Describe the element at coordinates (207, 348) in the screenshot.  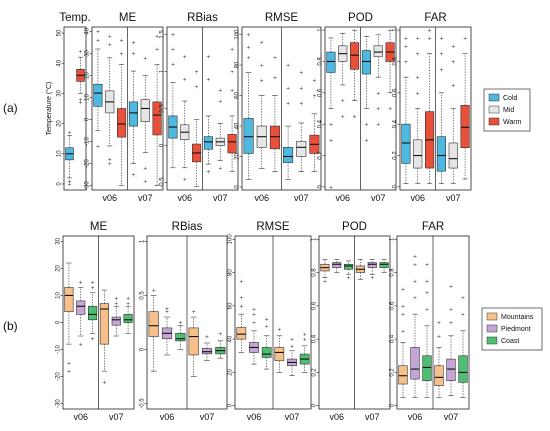
I see `box-v07-piedmont: +` at that location.